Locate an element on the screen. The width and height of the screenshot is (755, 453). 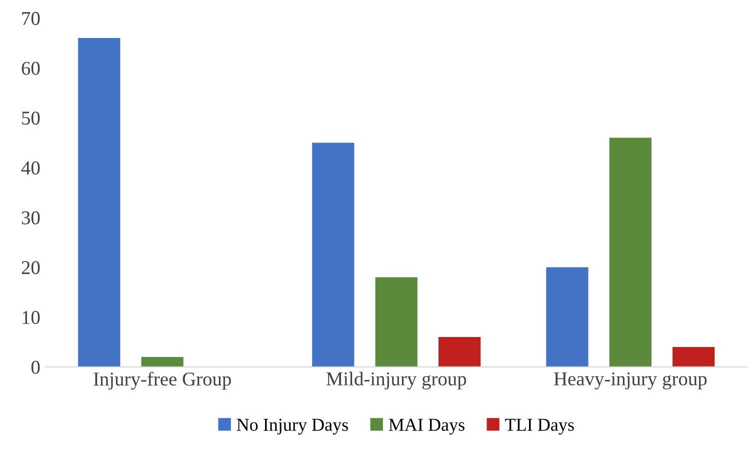
x-tick-label: Mild-injury group is located at coordinates (396, 381).